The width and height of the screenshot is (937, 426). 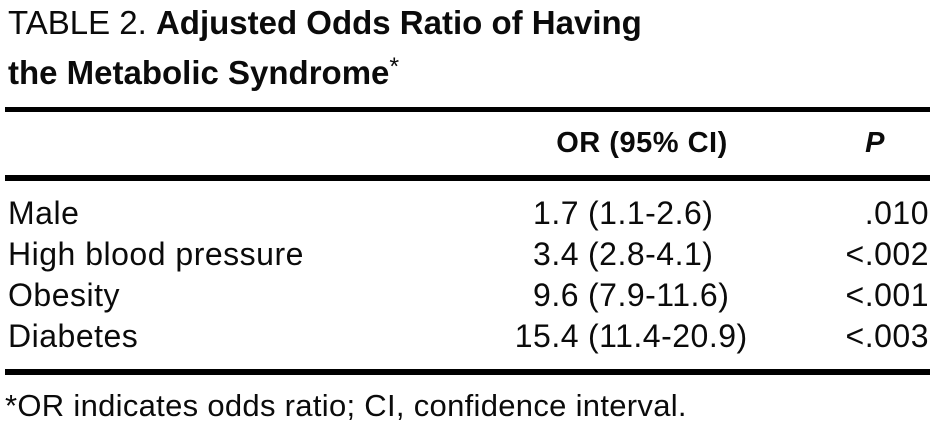 I want to click on or-ci-cell: 3.4 (2.8-4.1), so click(x=663, y=254).